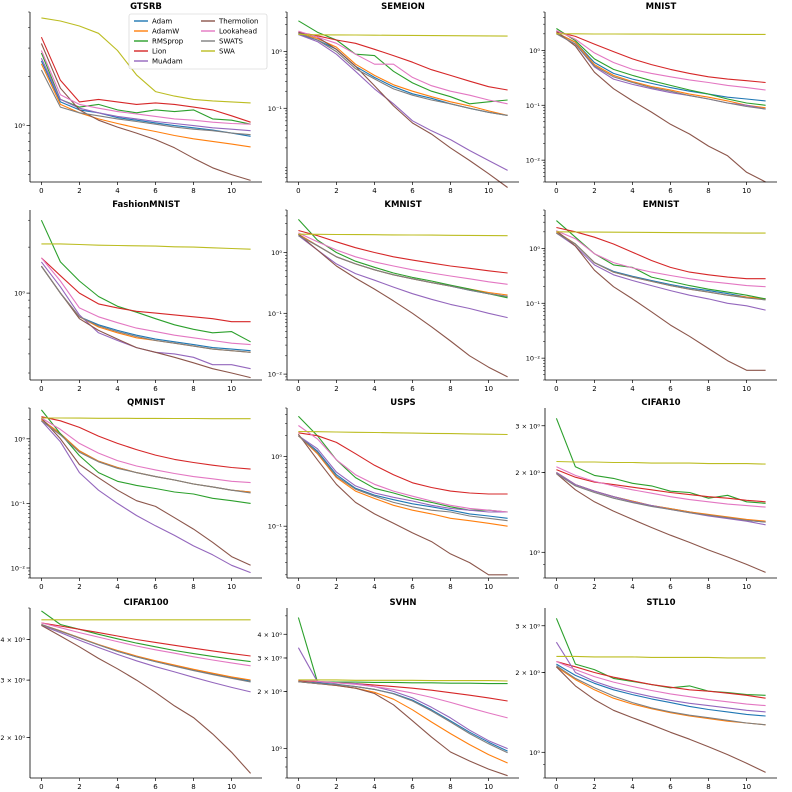  I want to click on chart-title: STL10, so click(660, 603).